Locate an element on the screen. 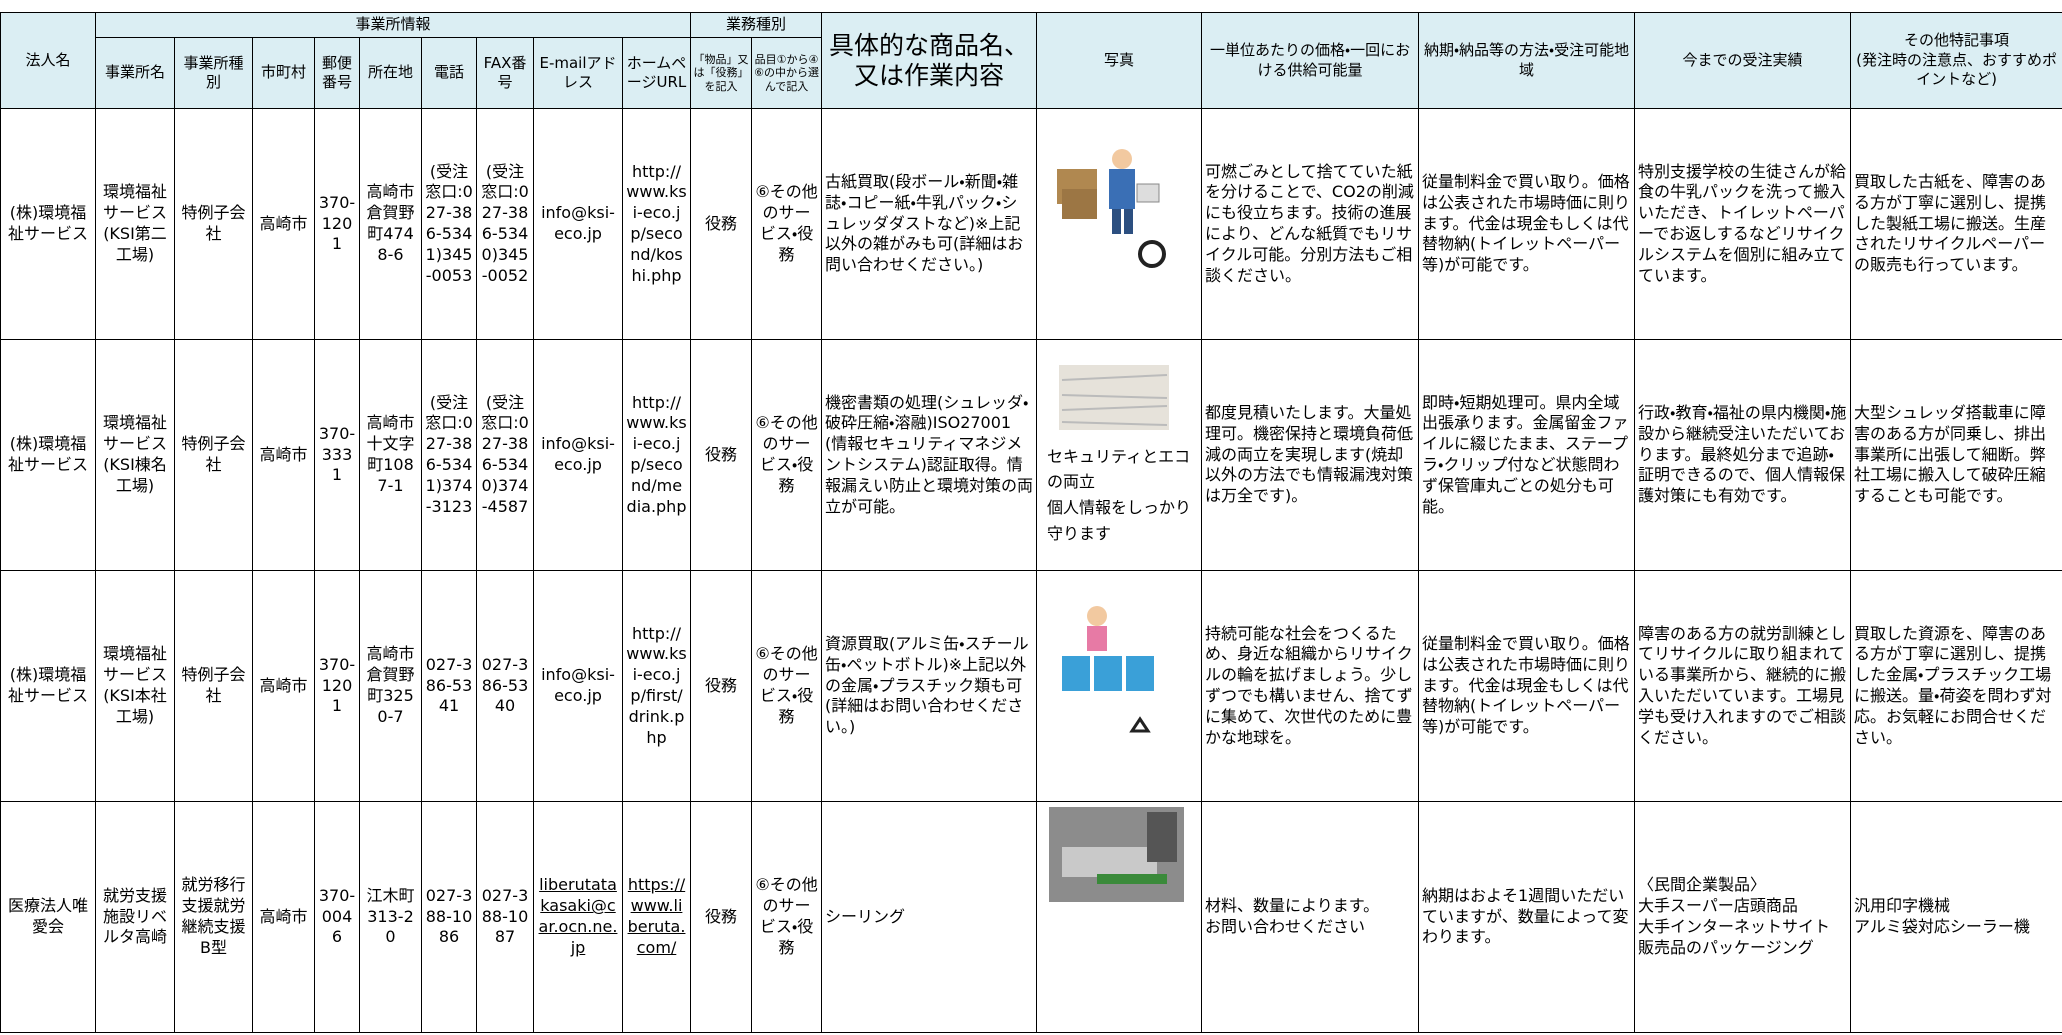 The image size is (2062, 1035). header-cell: FAX番号 is located at coordinates (505, 73).